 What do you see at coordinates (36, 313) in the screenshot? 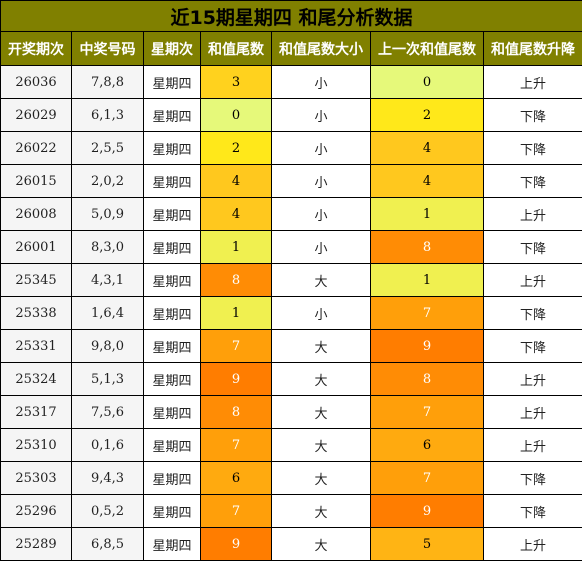
I see `period-cell: 25338` at bounding box center [36, 313].